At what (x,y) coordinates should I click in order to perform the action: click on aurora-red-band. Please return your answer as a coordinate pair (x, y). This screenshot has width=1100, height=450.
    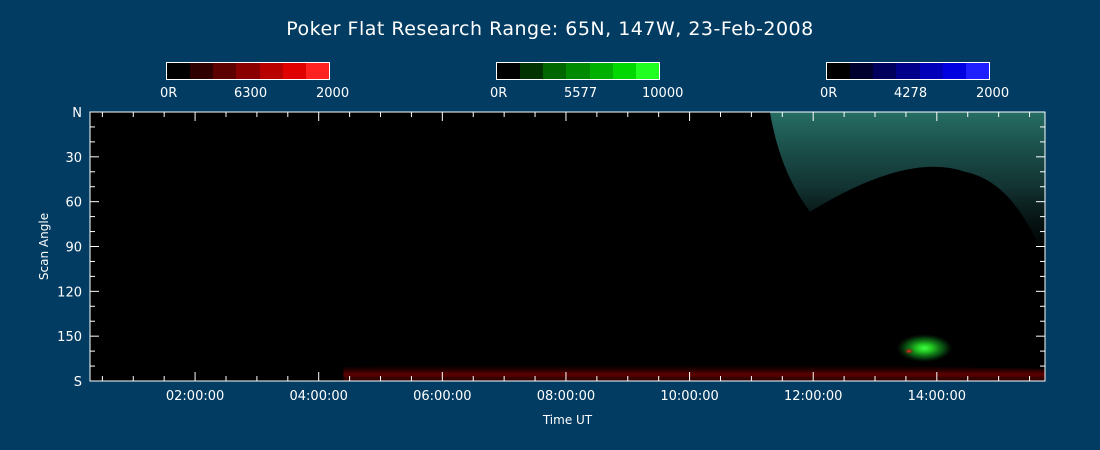
    Looking at the image, I should click on (694, 372).